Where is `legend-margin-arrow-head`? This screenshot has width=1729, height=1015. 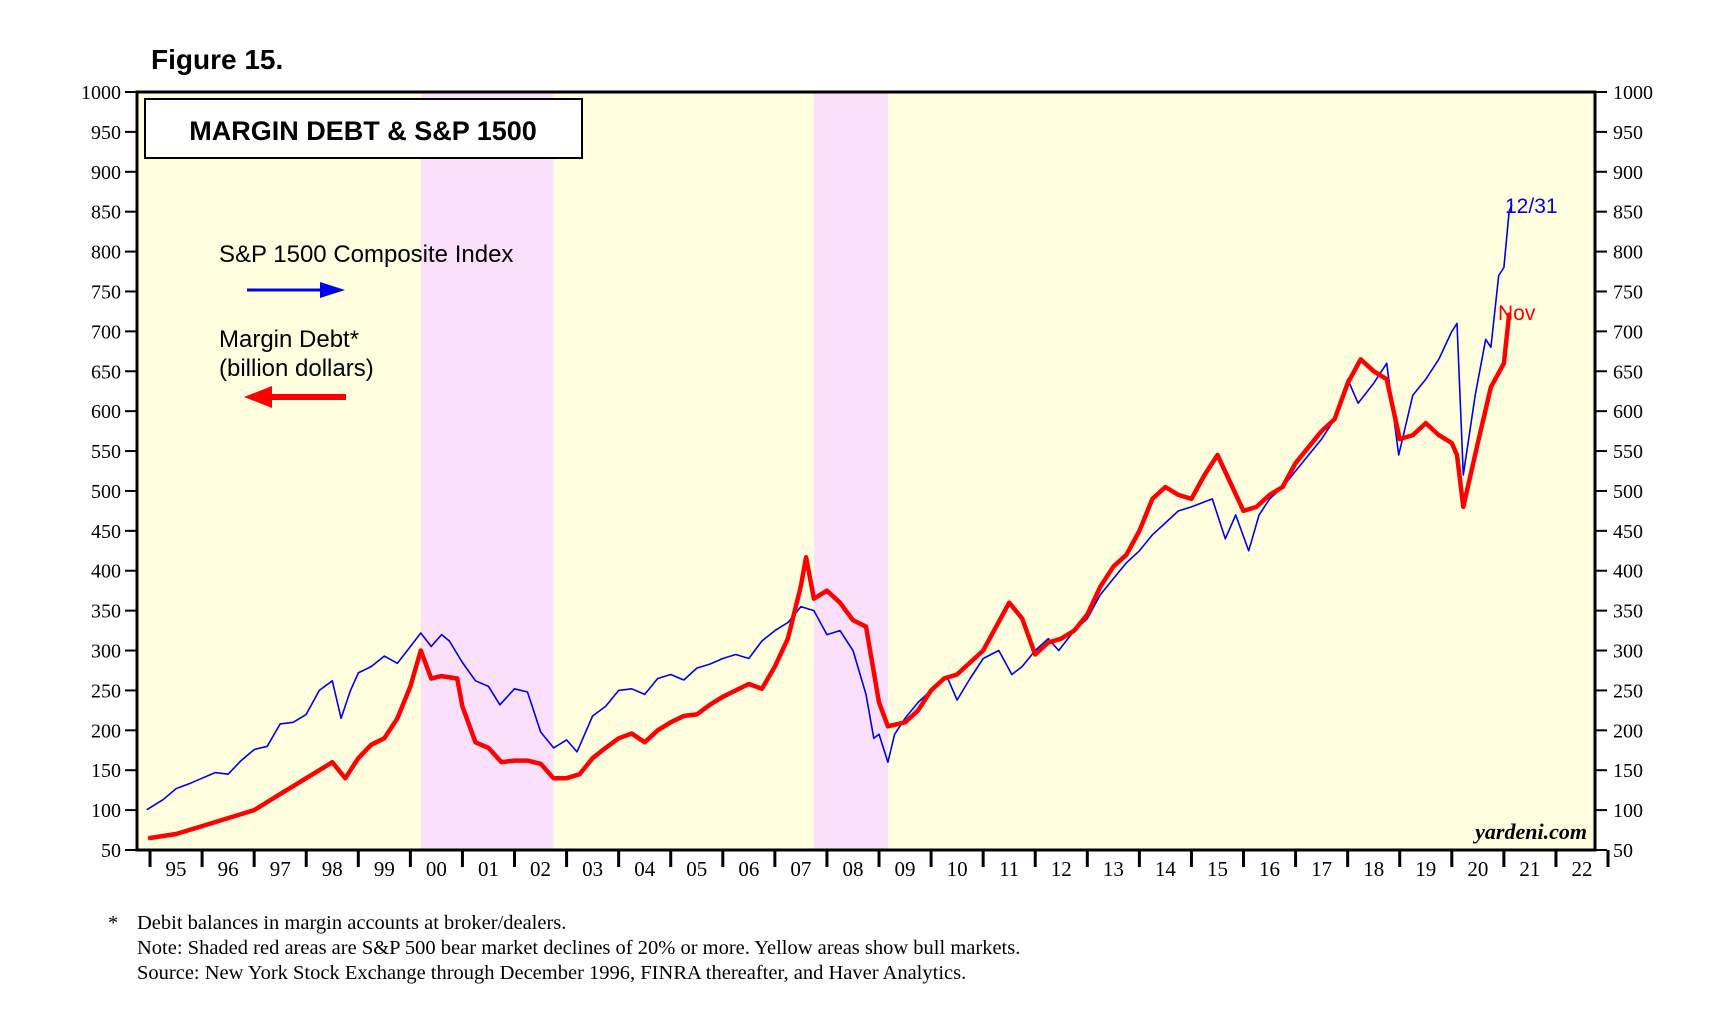 legend-margin-arrow-head is located at coordinates (258, 397).